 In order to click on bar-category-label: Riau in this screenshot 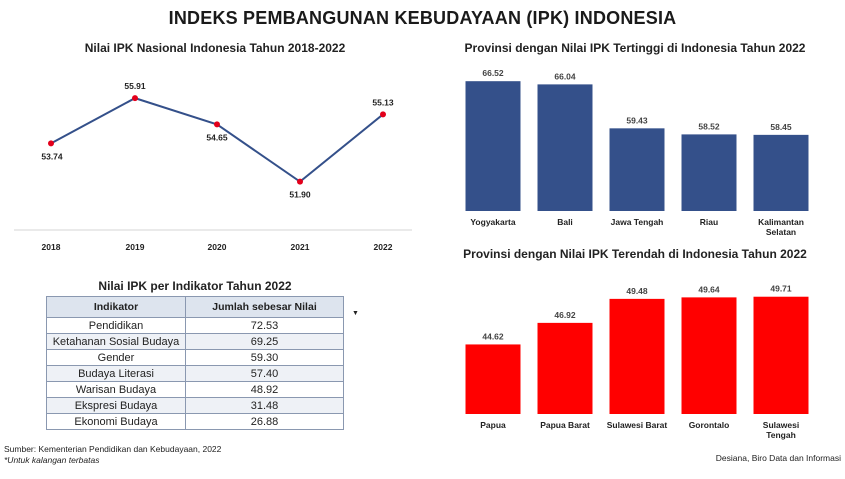, I will do `click(709, 222)`.